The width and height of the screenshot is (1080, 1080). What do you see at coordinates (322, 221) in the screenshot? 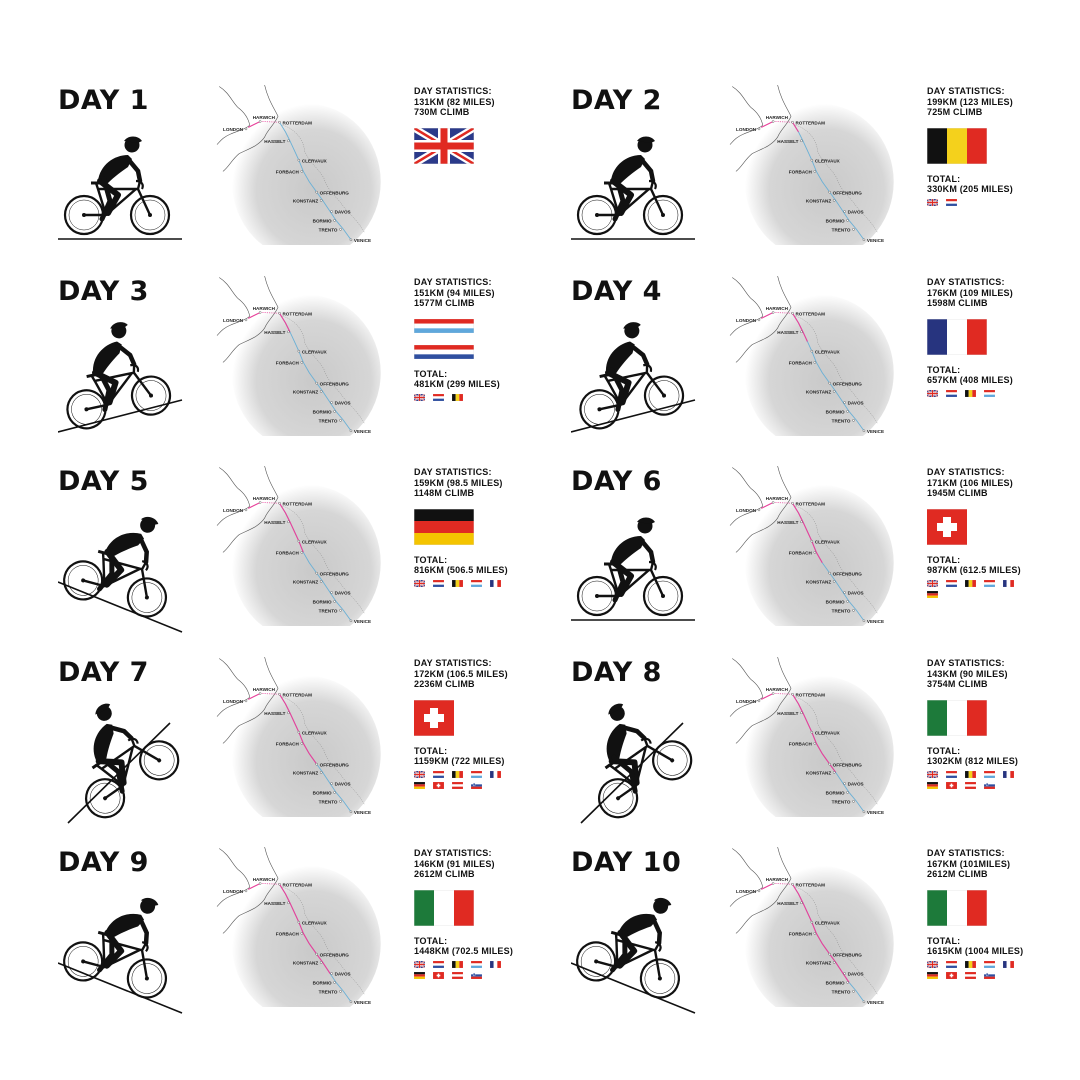
I see `city-label-bormio: BORMIO` at bounding box center [322, 221].